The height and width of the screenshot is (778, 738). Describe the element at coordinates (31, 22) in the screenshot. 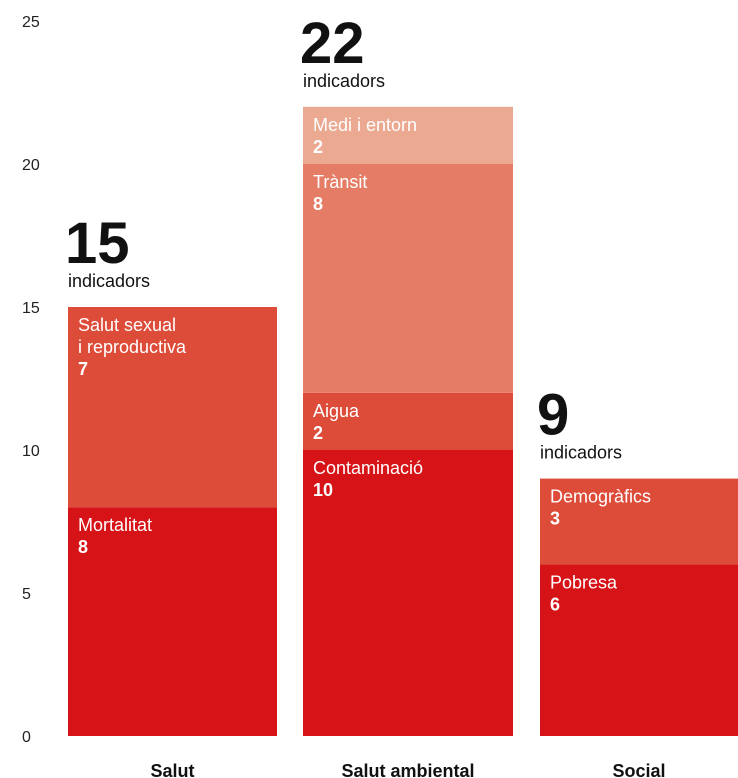

I see `y-tick-label: 25` at that location.